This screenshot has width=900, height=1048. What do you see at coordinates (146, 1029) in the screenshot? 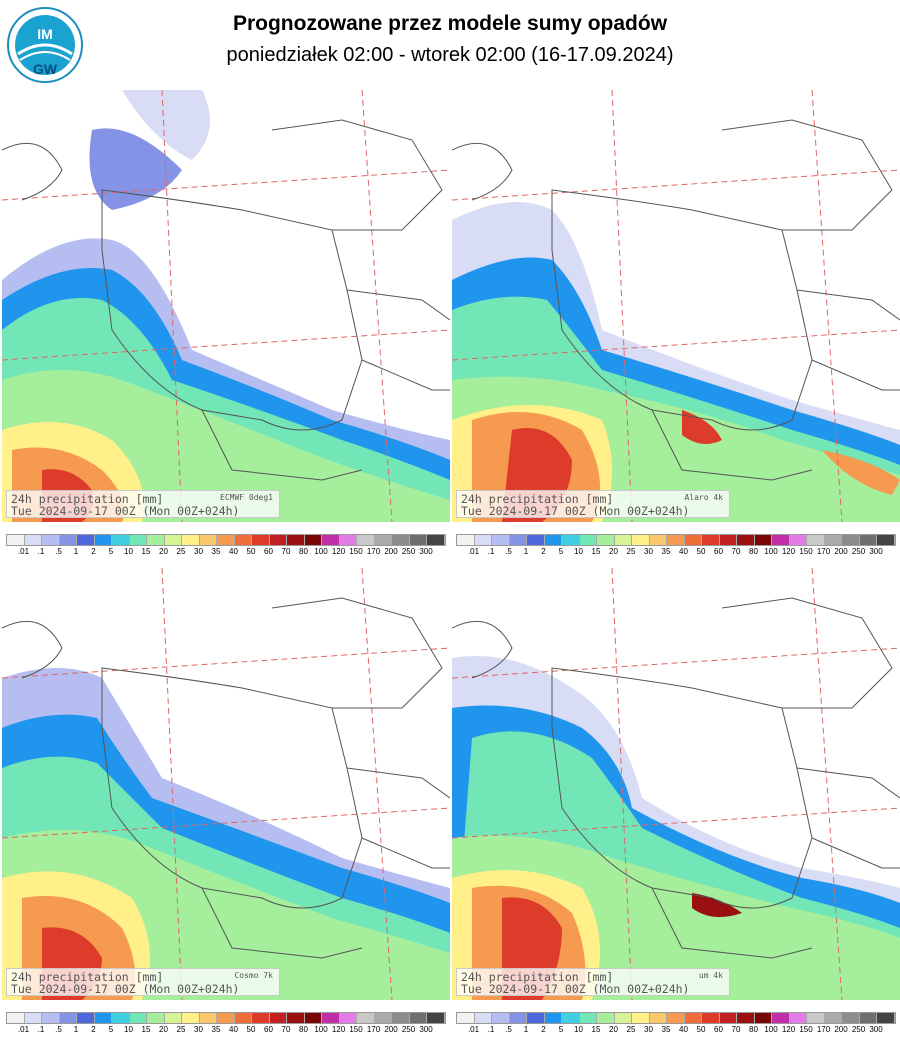
I see `scale-label: 15` at bounding box center [146, 1029].